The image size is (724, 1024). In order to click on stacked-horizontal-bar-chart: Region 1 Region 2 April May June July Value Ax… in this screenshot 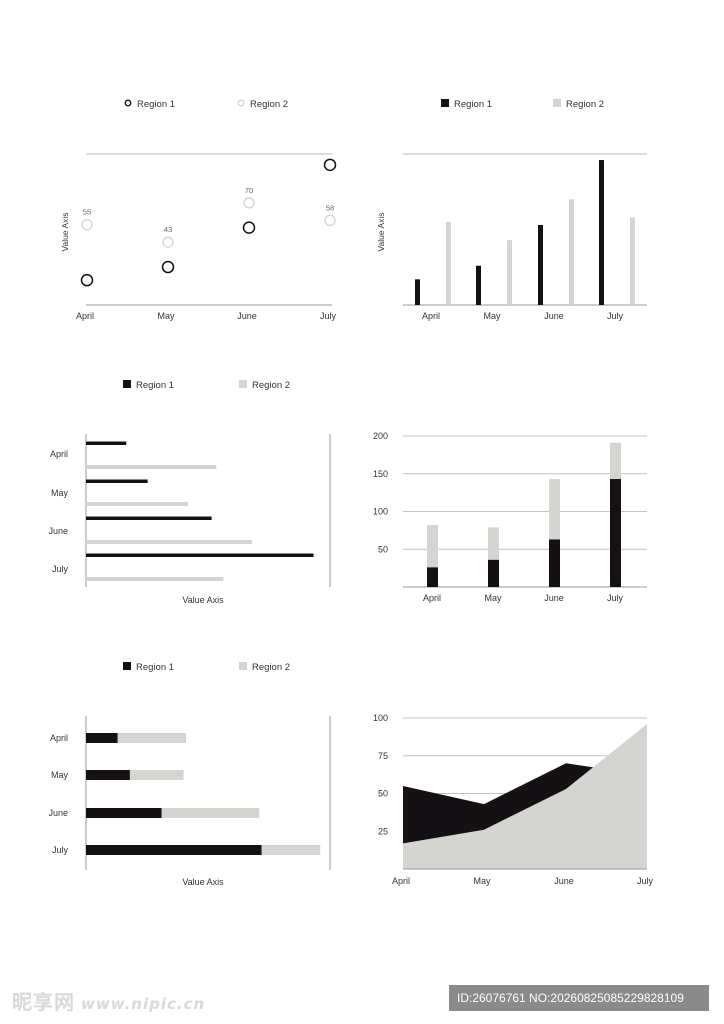, I will do `click(189, 774)`.